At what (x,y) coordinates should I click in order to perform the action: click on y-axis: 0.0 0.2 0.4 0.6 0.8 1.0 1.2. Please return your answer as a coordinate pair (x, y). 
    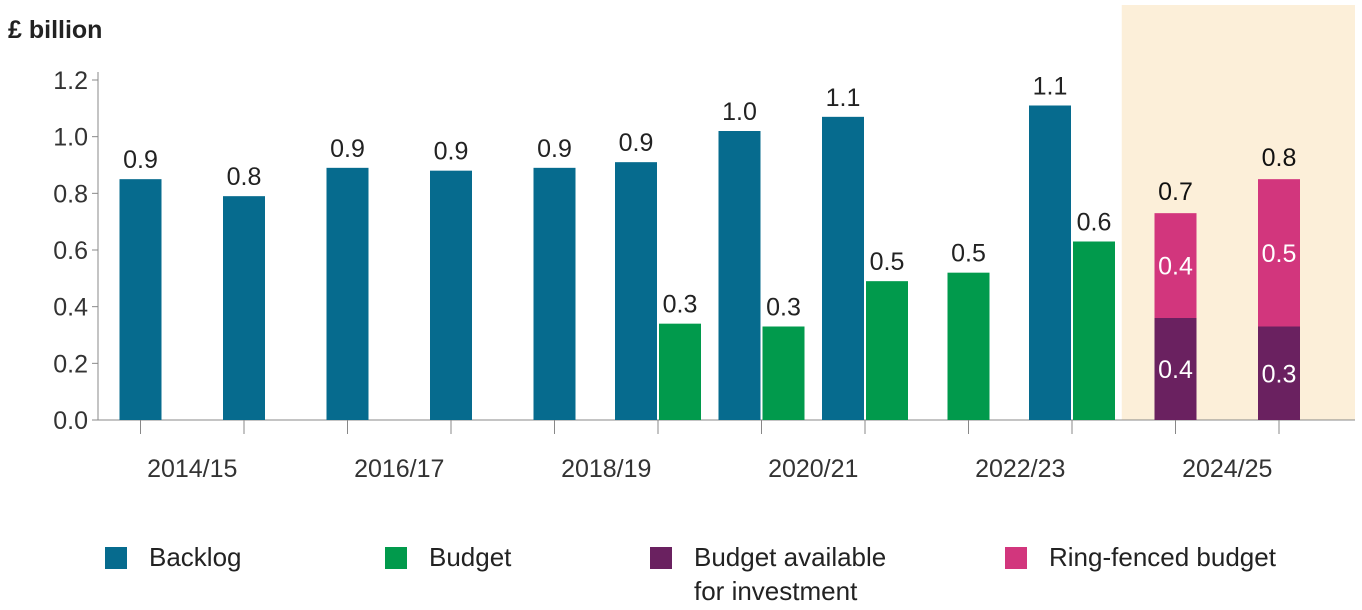
    Looking at the image, I should click on (76, 251).